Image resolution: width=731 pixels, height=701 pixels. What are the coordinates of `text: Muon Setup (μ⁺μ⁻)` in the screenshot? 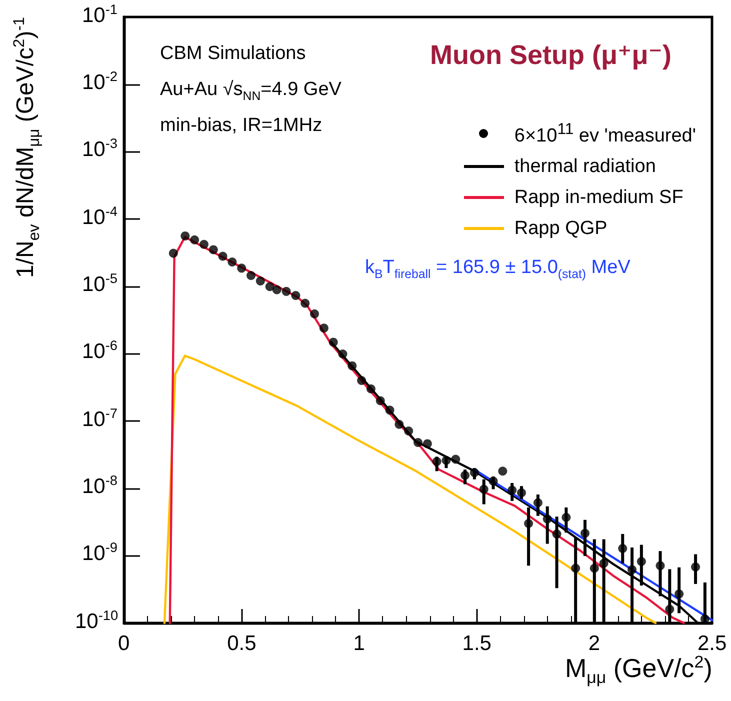 It's located at (551, 55).